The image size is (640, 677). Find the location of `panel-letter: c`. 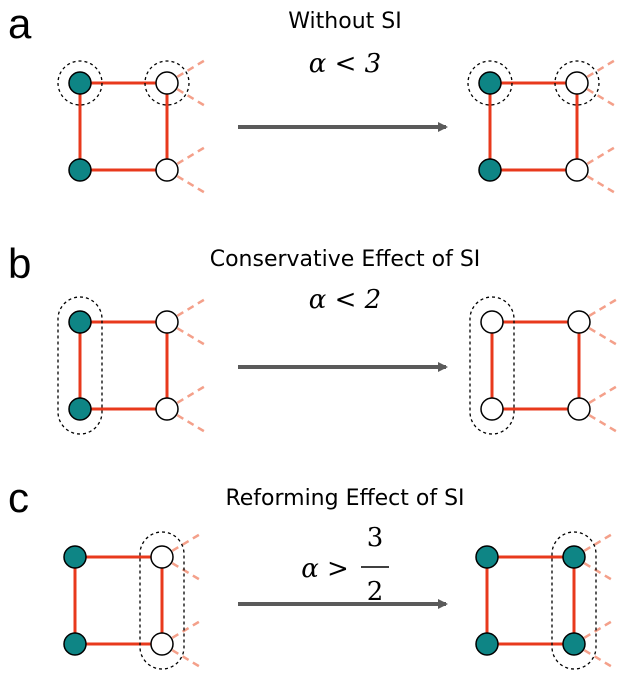

panel-letter: c is located at coordinates (18, 497).